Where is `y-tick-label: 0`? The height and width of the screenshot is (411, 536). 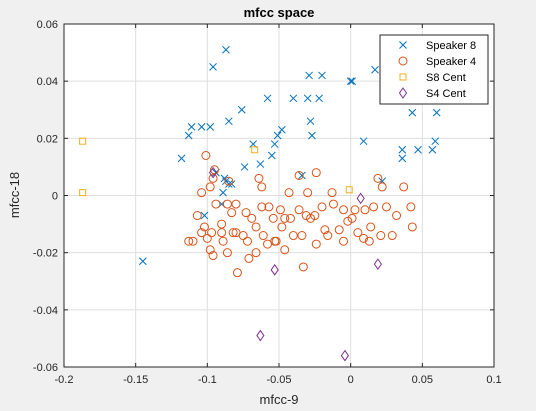
y-tick-label: 0 is located at coordinates (55, 197).